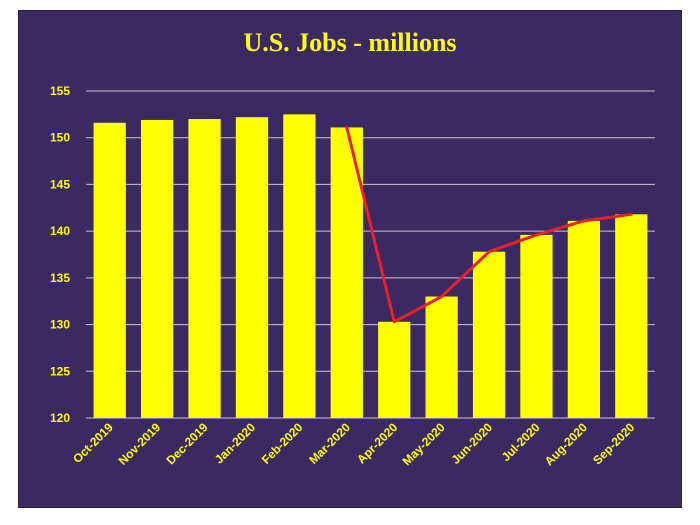 The image size is (700, 525). What do you see at coordinates (613, 443) in the screenshot?
I see `x-tick-label: Sep-2020` at bounding box center [613, 443].